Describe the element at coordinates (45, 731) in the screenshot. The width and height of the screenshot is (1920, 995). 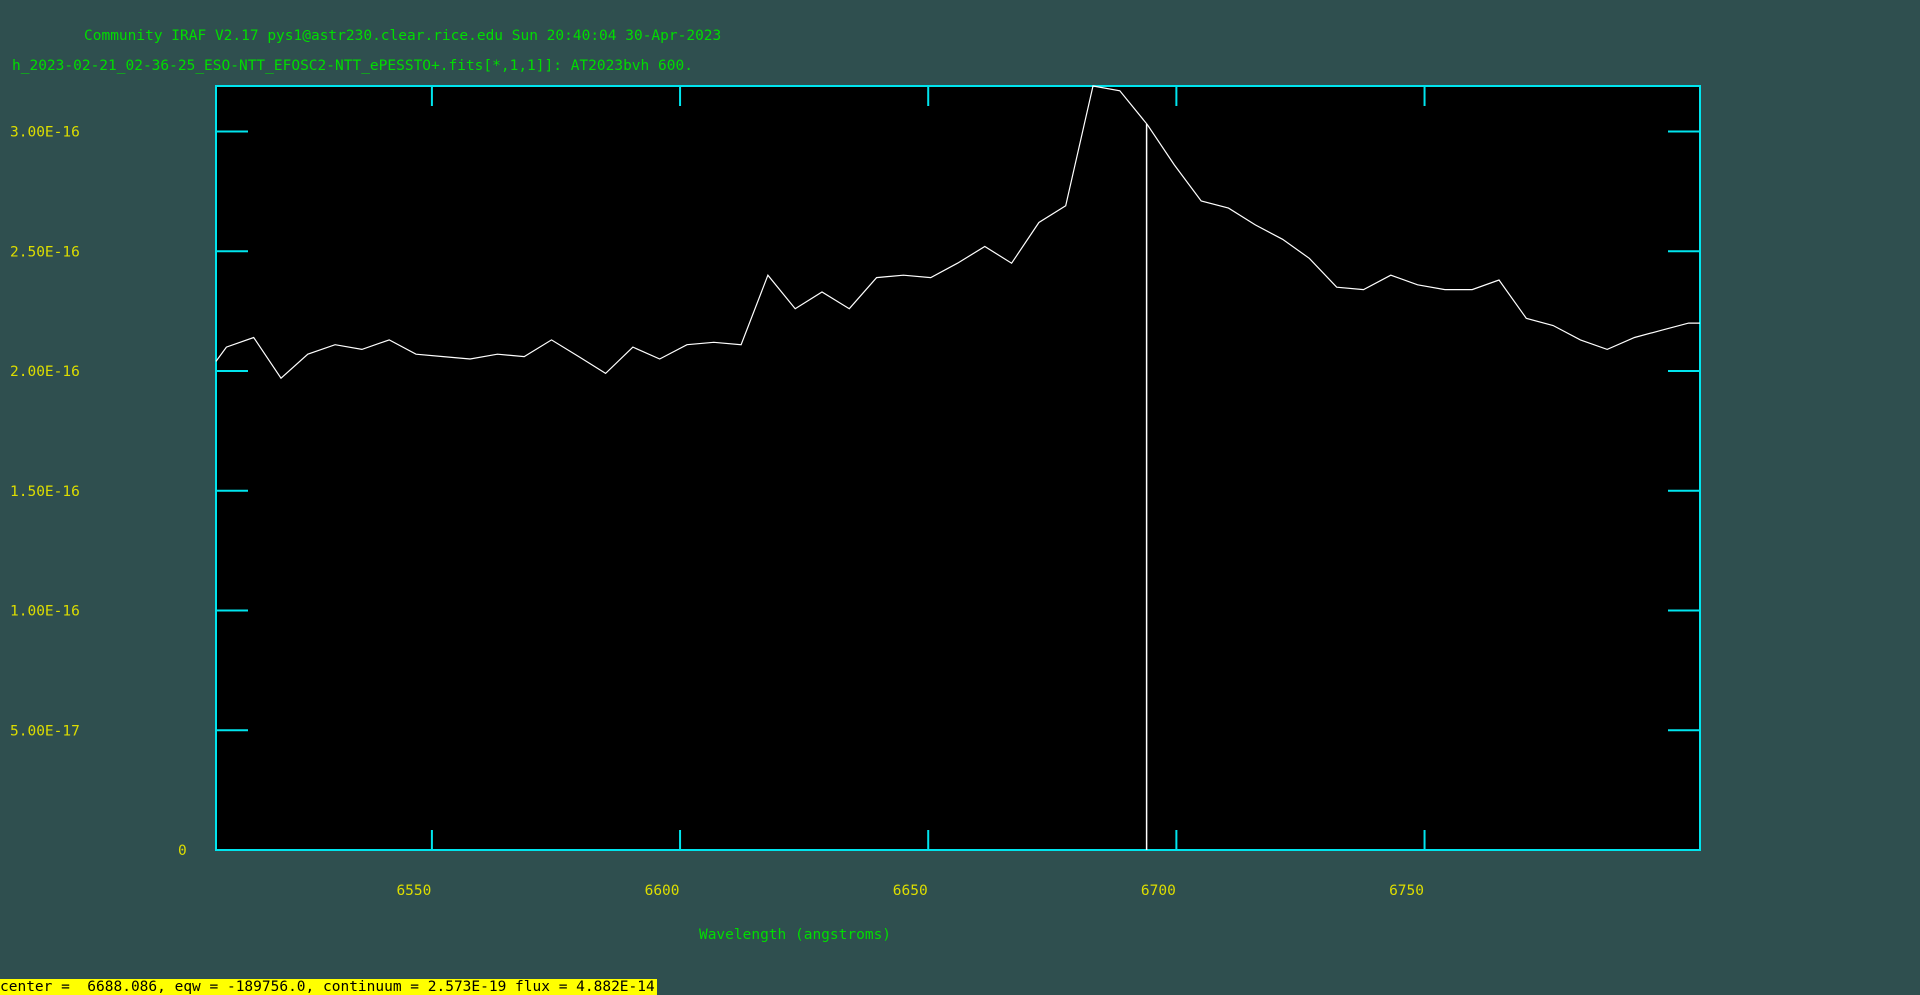
I see `y-tick-label: 5.00E-17` at that location.